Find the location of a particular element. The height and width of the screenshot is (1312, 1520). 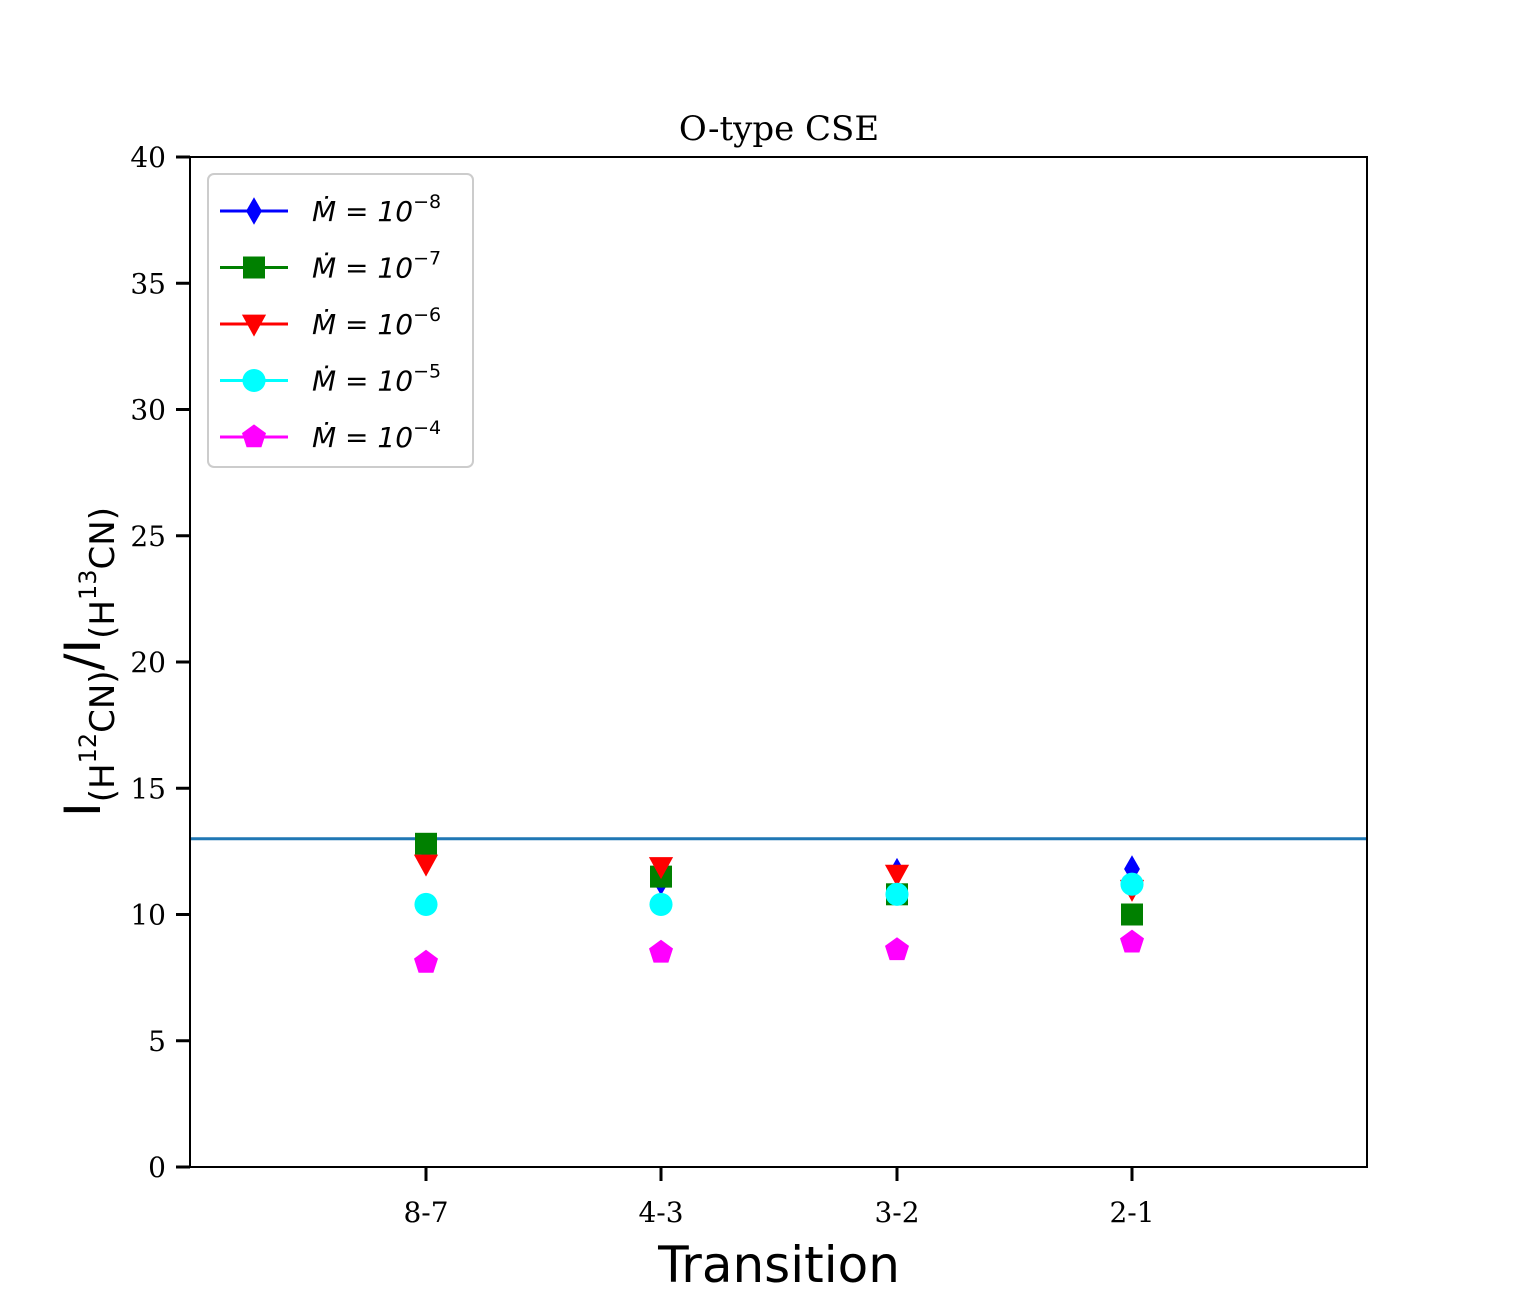

x-tick-label: 8-7 is located at coordinates (425, 1212).